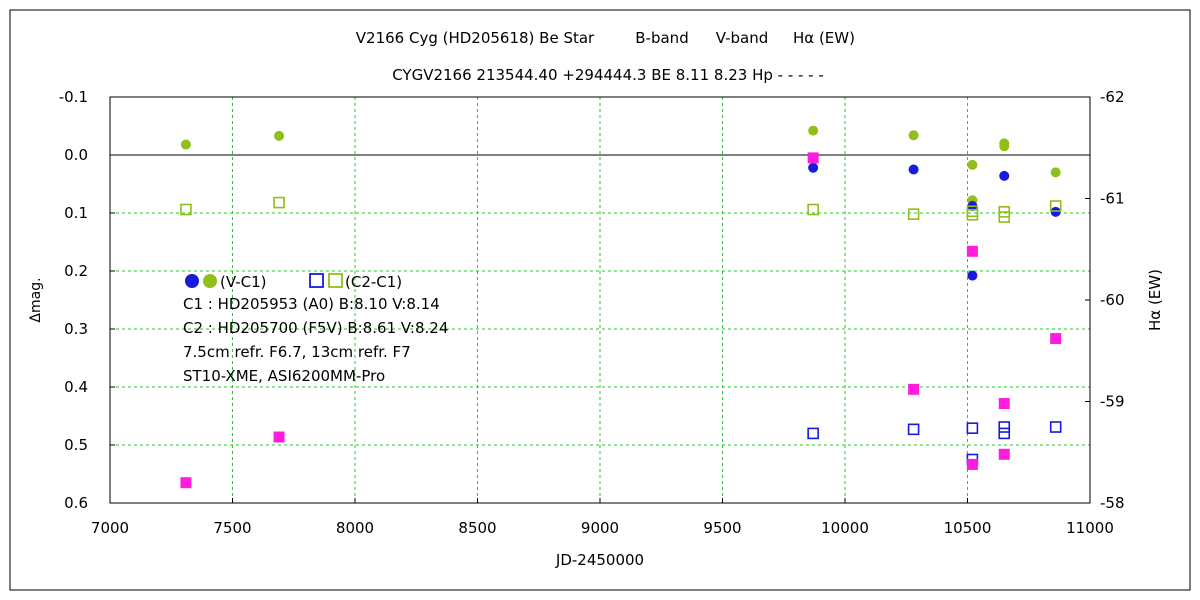  What do you see at coordinates (373, 282) in the screenshot?
I see `legend-squares-label: (C2-C1)` at bounding box center [373, 282].